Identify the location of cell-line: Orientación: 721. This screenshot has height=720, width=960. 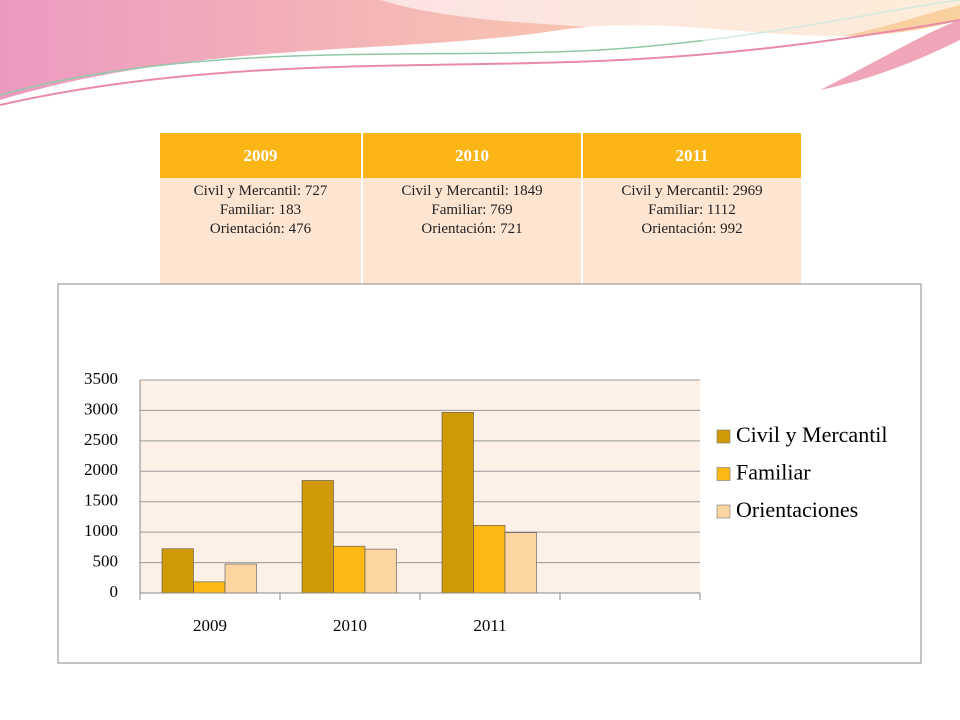
(472, 229).